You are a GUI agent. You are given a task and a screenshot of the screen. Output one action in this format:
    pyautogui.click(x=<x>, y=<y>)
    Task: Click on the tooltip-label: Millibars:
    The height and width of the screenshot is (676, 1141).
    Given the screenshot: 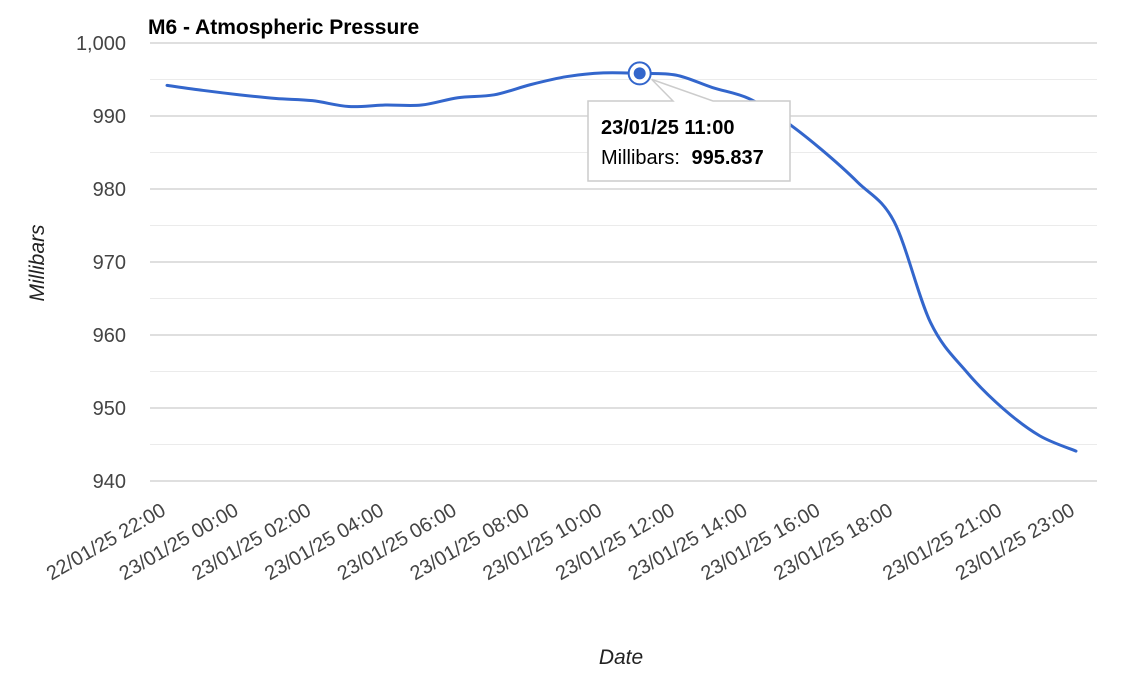 What is the action you would take?
    pyautogui.click(x=640, y=158)
    